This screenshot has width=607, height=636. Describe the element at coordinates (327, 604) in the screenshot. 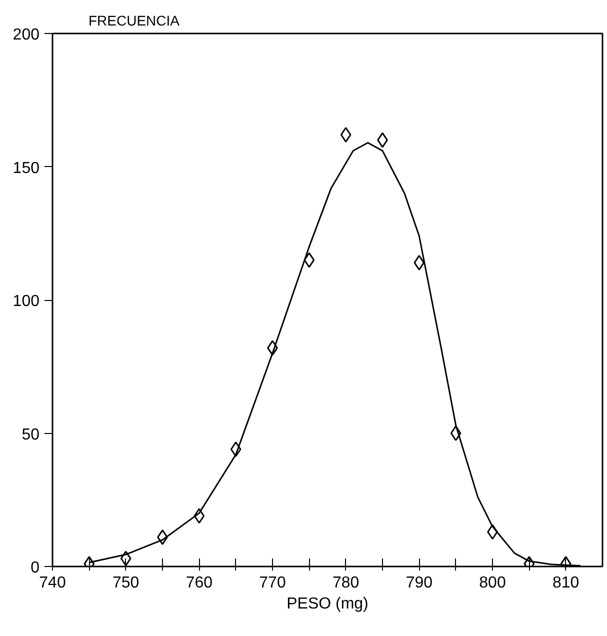

I see `x-axis-title: PESO (mg)` at that location.